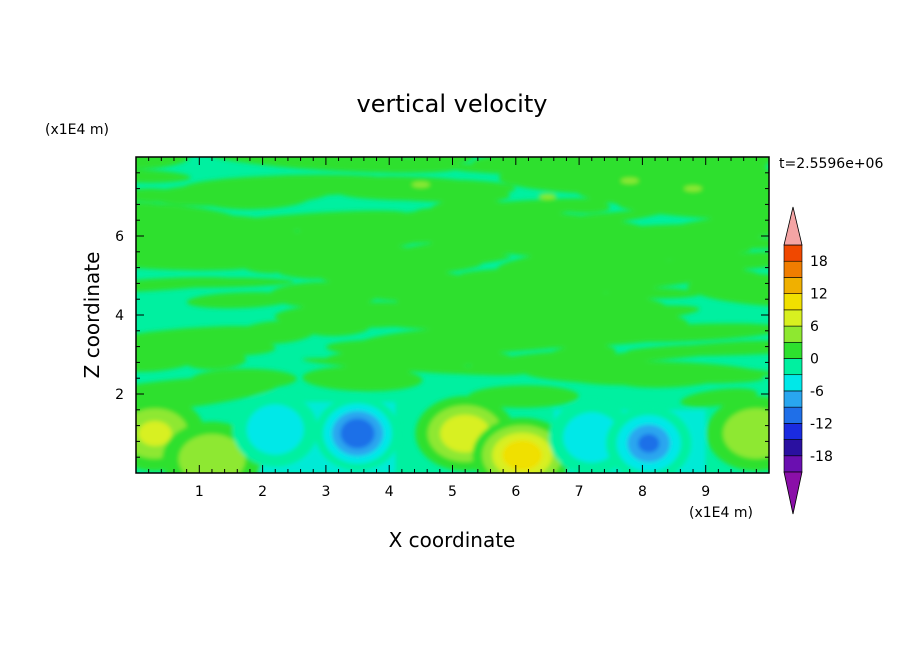 The image size is (904, 654). What do you see at coordinates (452, 540) in the screenshot?
I see `x-axis-label: X coordinate` at bounding box center [452, 540].